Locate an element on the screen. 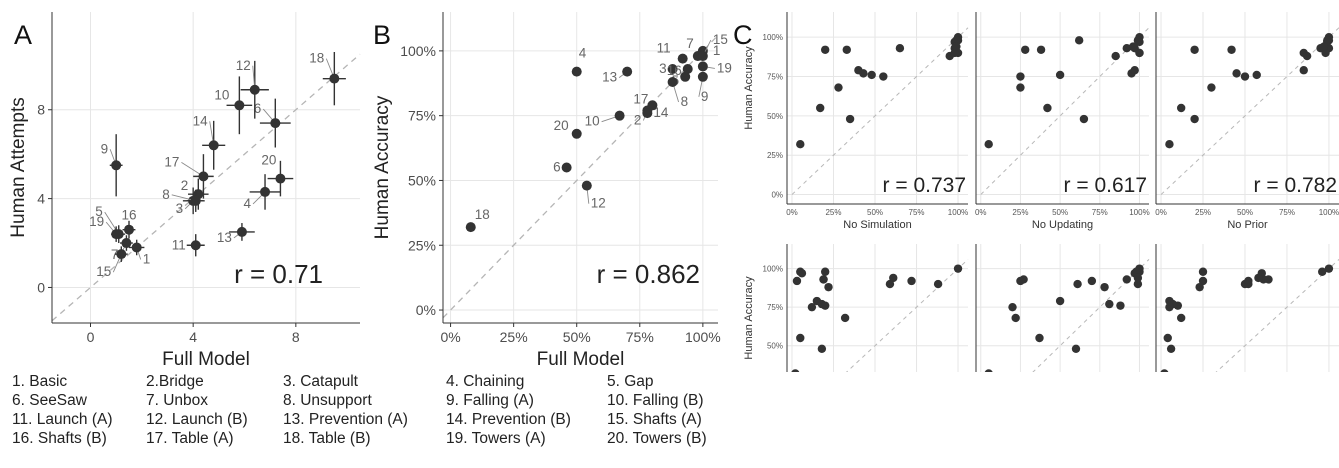  legend-item: 6. SeeSaw is located at coordinates (49, 400).